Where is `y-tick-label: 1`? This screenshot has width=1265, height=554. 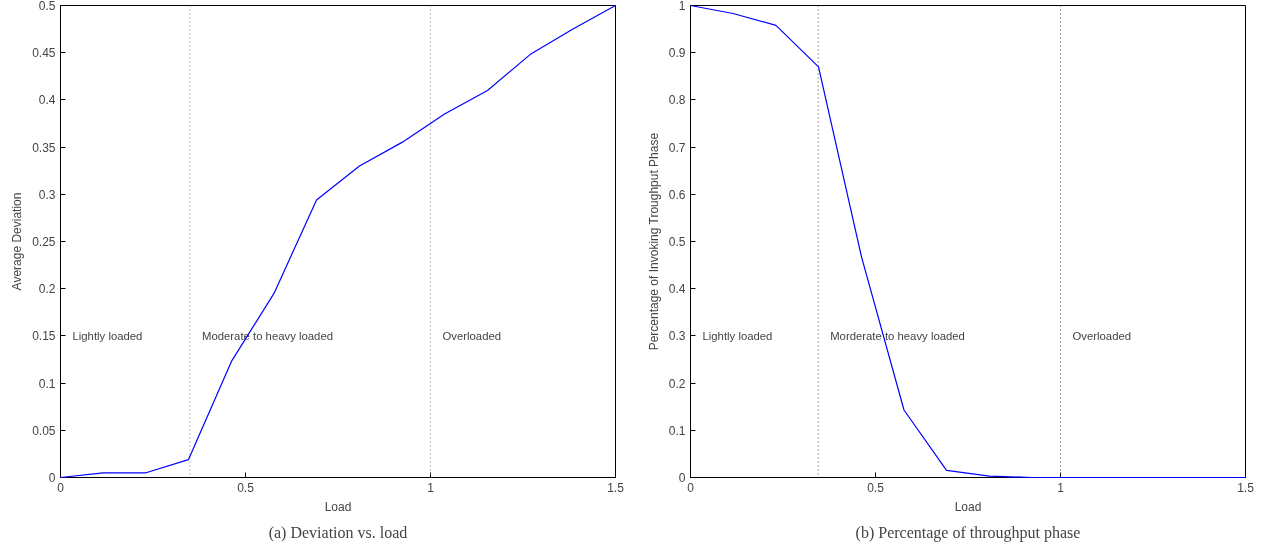 y-tick-label: 1 is located at coordinates (682, 6).